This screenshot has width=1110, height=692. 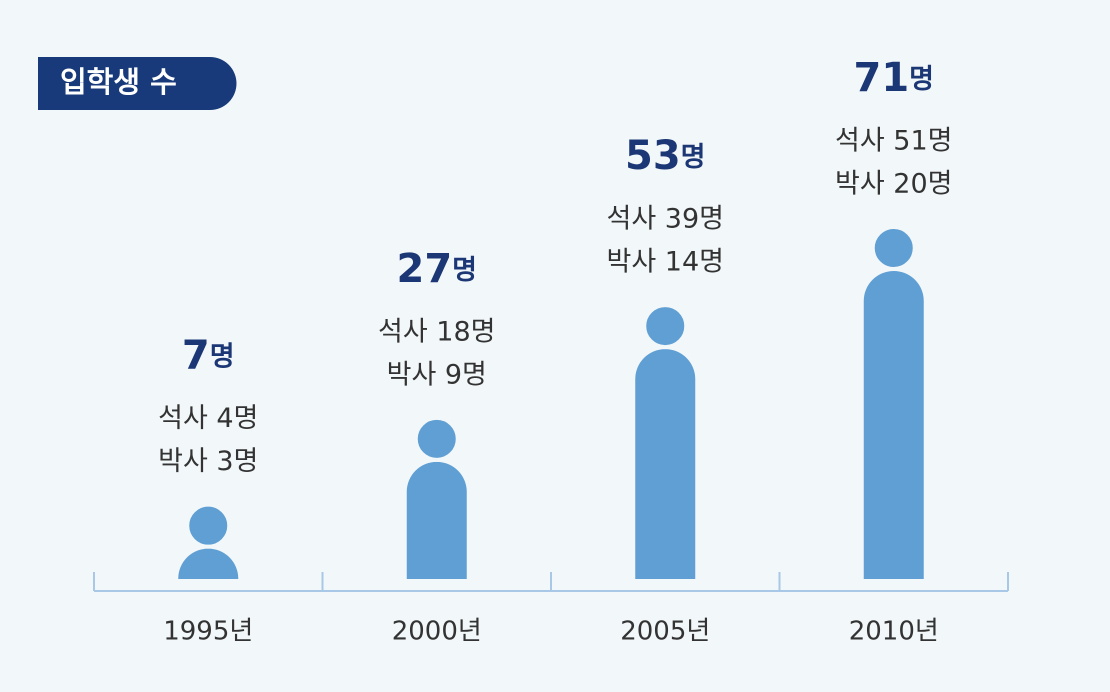 I want to click on series-label: 박사 3명, so click(x=208, y=461).